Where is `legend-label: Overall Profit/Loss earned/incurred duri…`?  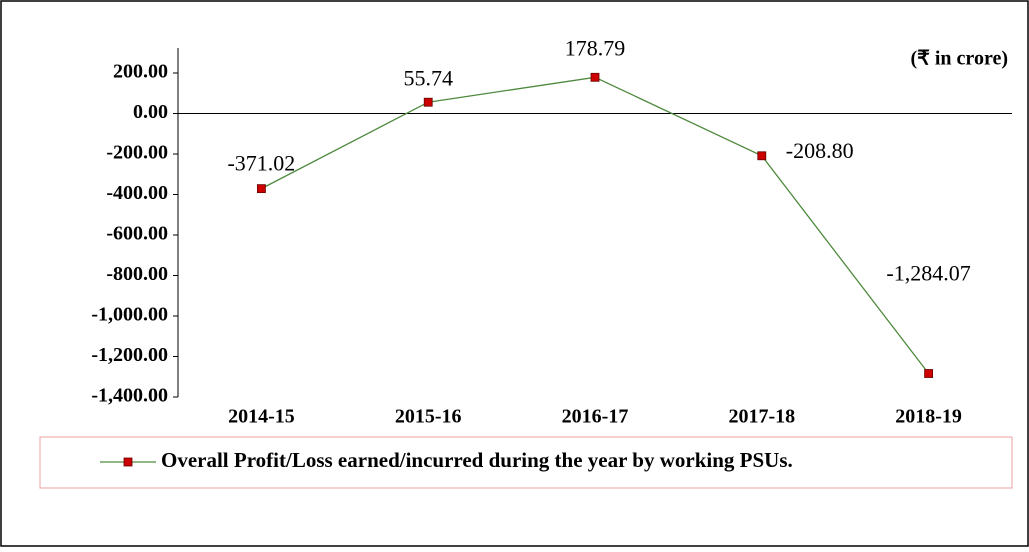 legend-label: Overall Profit/Loss earned/incurred duri… is located at coordinates (477, 460).